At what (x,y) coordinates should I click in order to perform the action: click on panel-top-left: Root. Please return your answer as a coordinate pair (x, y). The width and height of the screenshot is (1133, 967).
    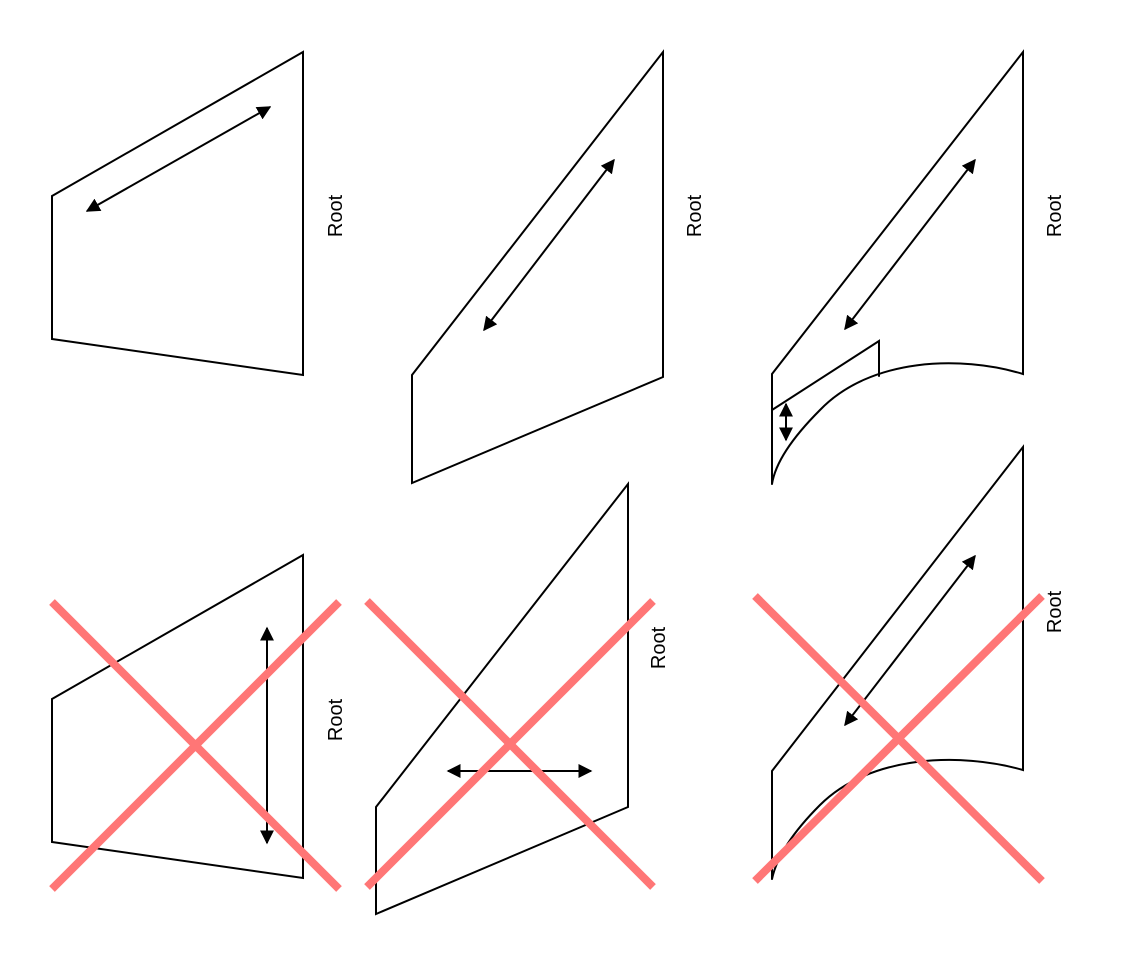
    Looking at the image, I should click on (199, 213).